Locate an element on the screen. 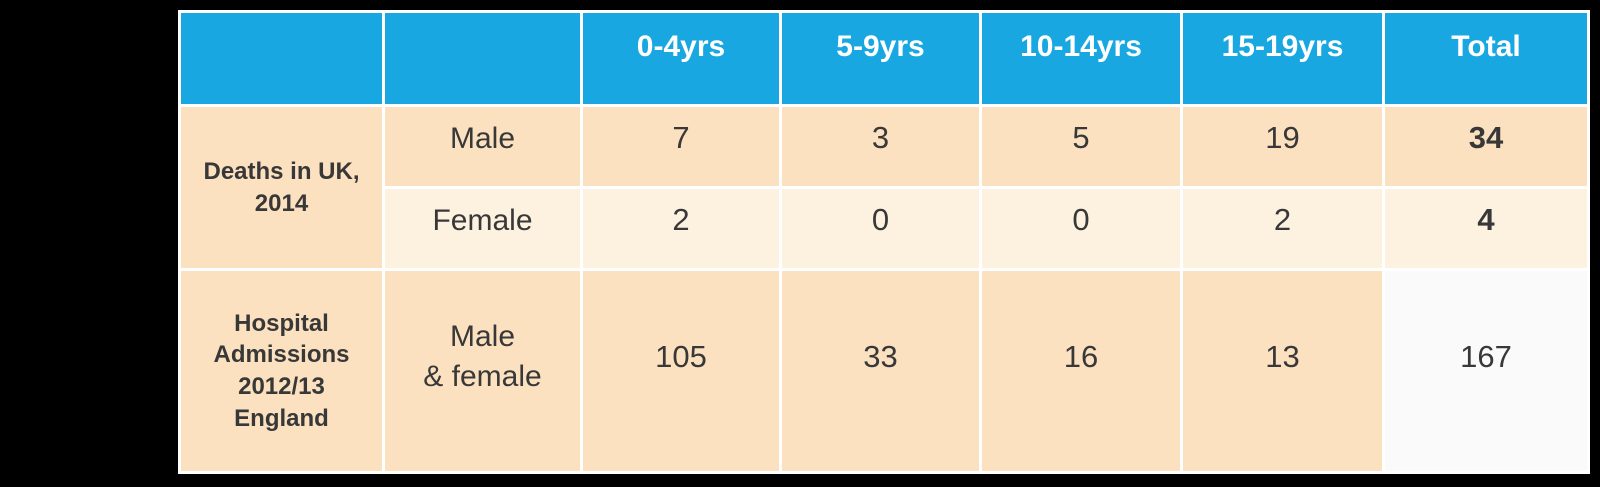 The width and height of the screenshot is (1600, 487). header-cell-empty-subgroup is located at coordinates (482, 58).